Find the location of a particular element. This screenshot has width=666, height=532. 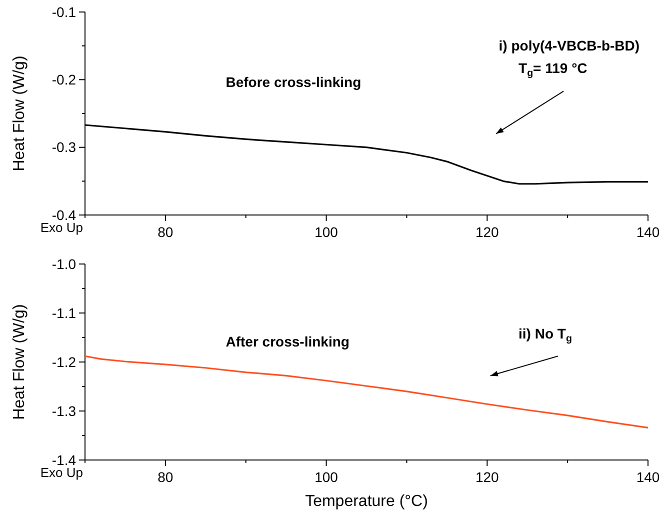

y-tick-label: -1.4 is located at coordinates (64, 460).